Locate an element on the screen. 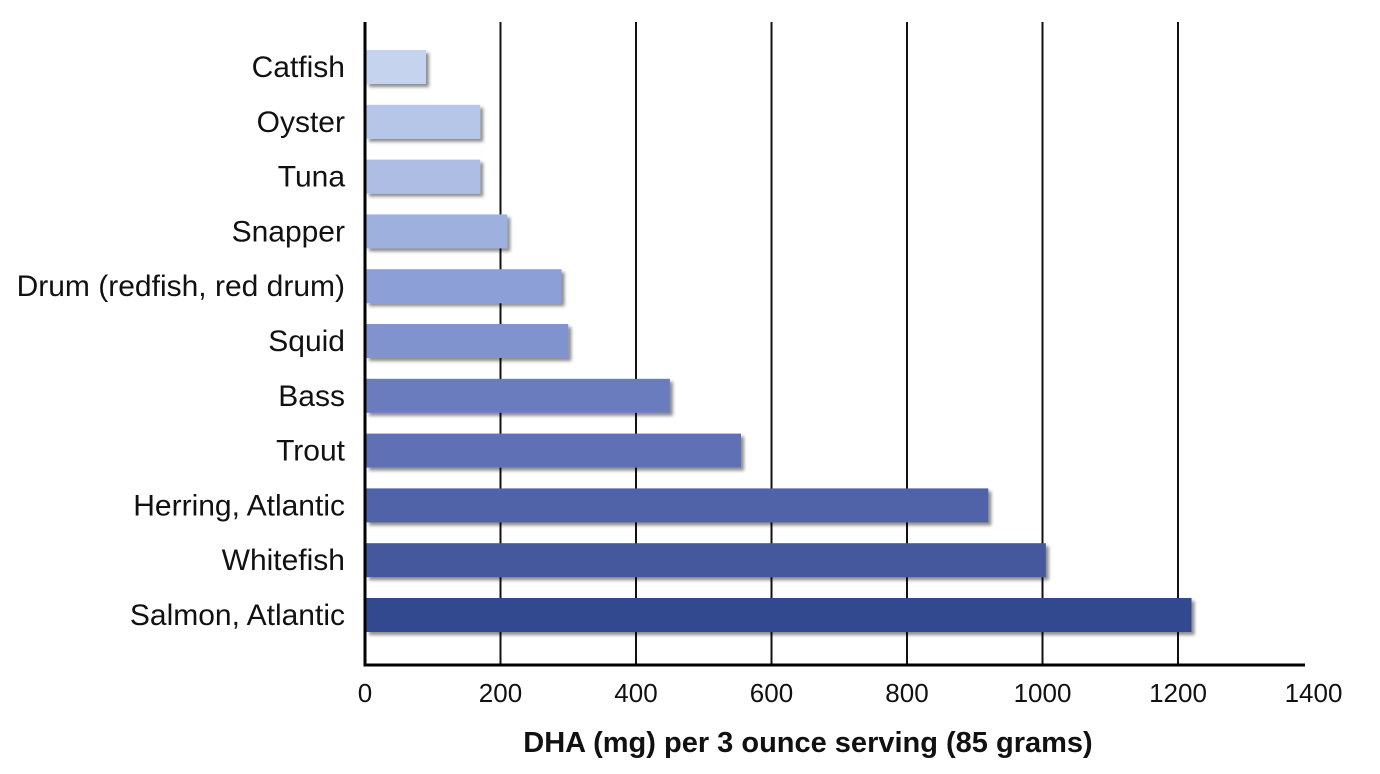 The image size is (1380, 774). category-label: Drum (redfish, red drum) is located at coordinates (181, 286).